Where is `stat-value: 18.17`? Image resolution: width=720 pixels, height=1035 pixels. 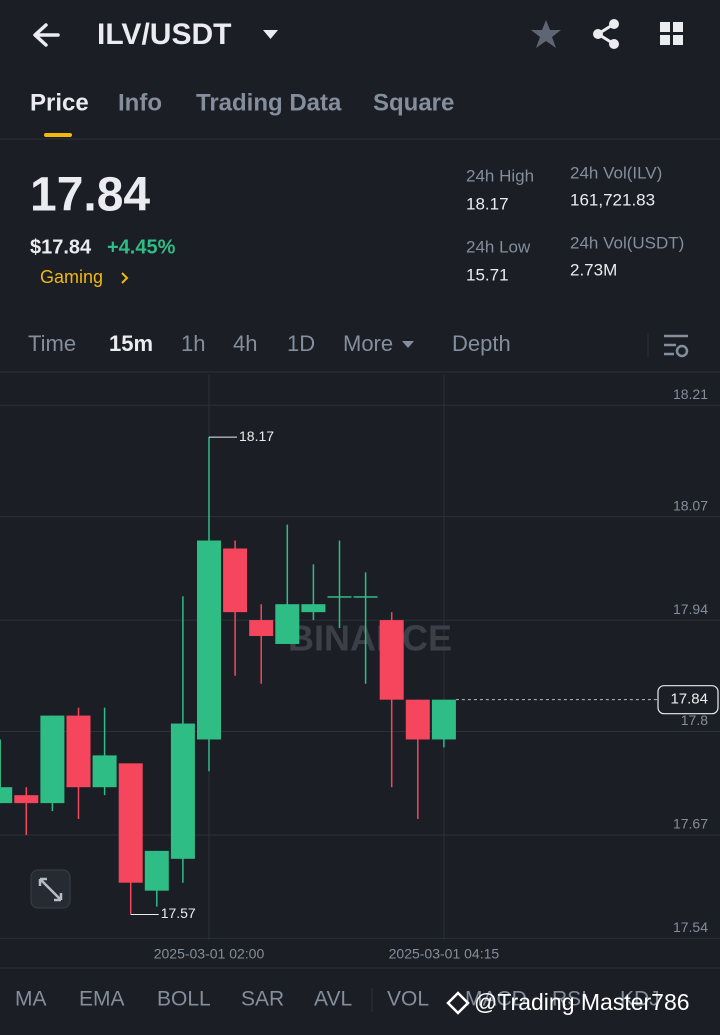
stat-value: 18.17 is located at coordinates (487, 203).